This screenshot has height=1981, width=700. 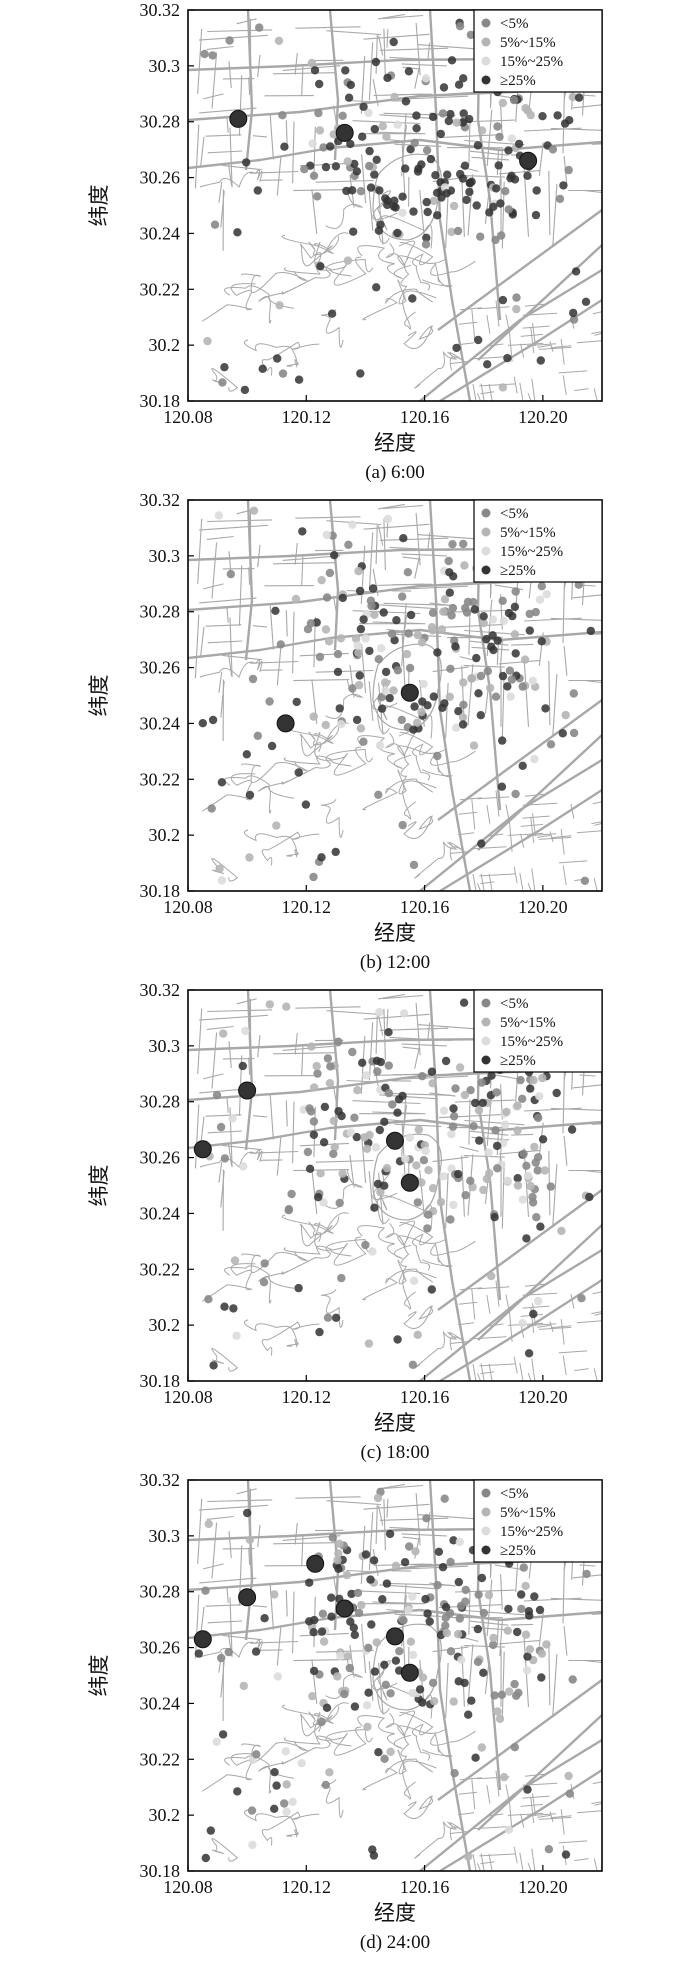 What do you see at coordinates (486, 1550) in the screenshot?
I see `legend-marker` at bounding box center [486, 1550].